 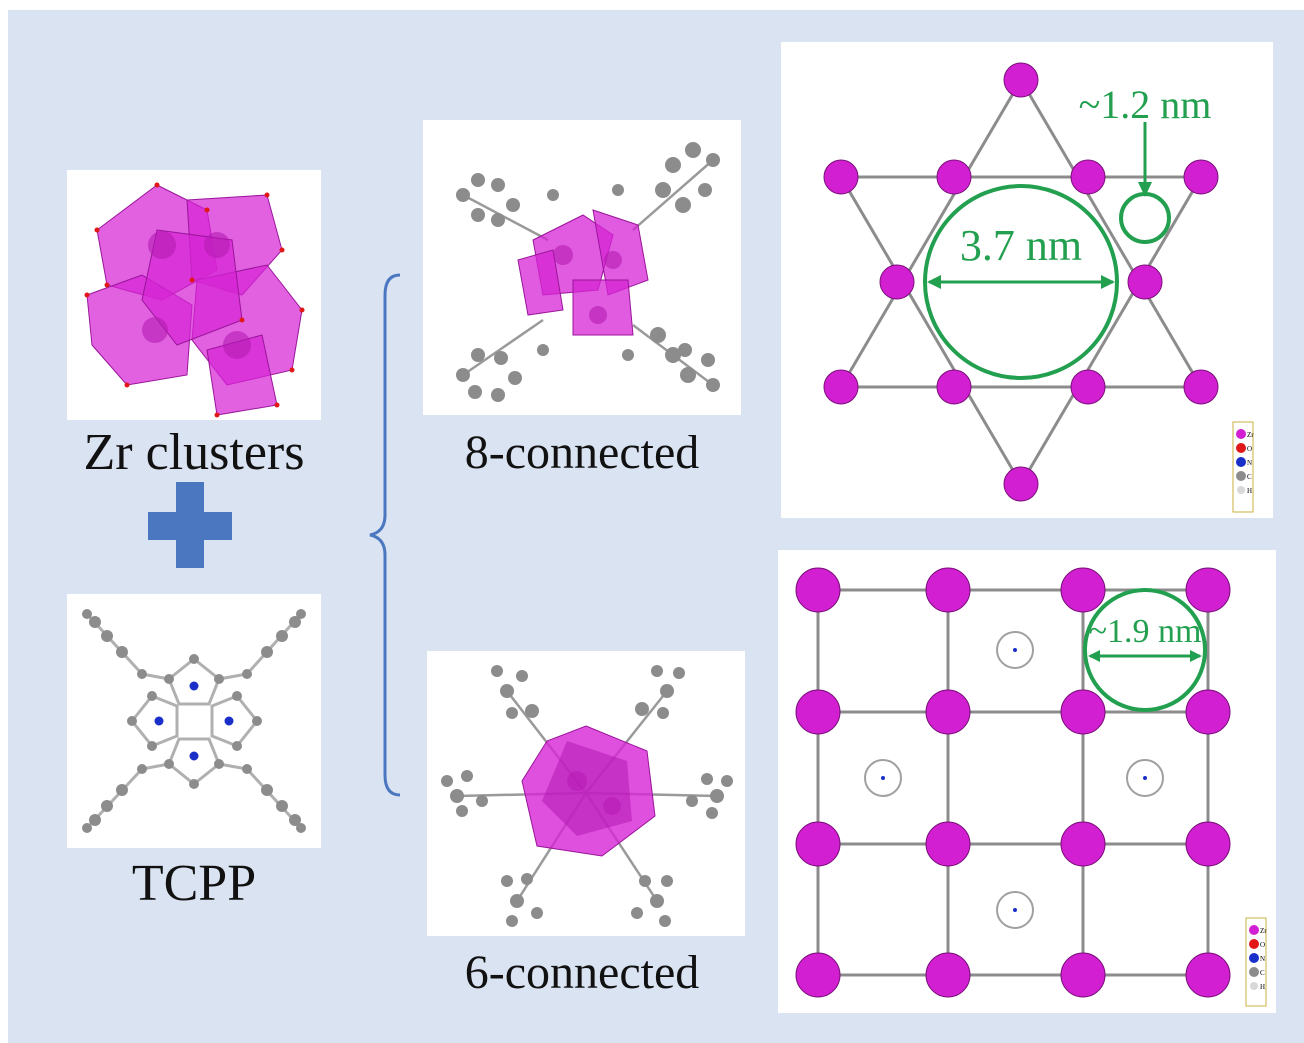 I want to click on six-connected-image, so click(x=586, y=793).